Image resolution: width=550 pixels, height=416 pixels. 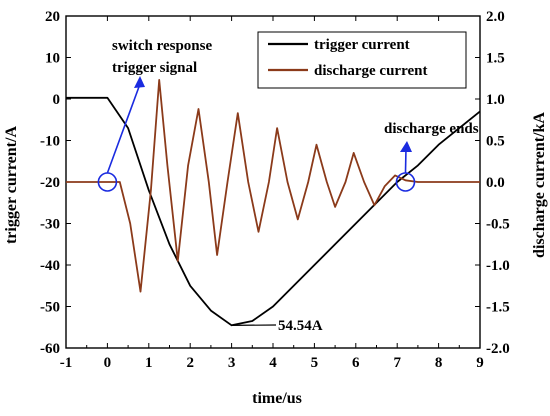 I want to click on y-tick-label-left: 20, so click(x=52, y=17).